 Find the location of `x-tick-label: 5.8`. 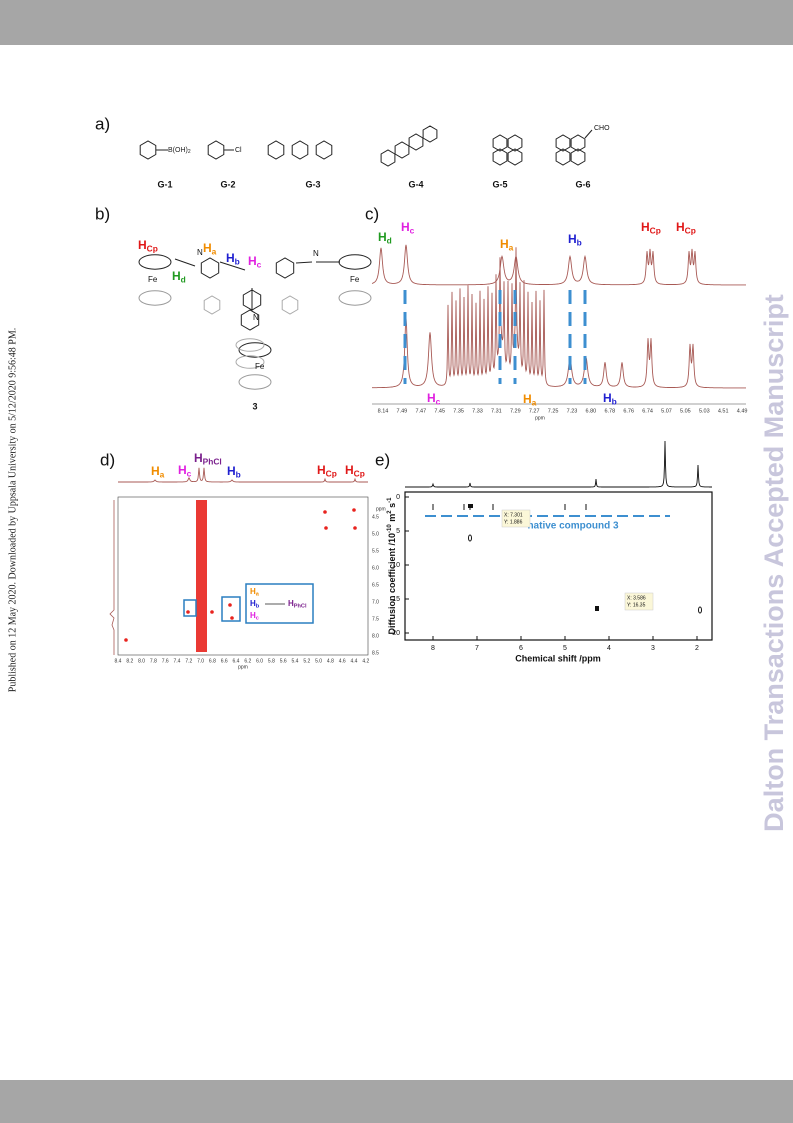

x-tick-label: 5.8 is located at coordinates (271, 661).